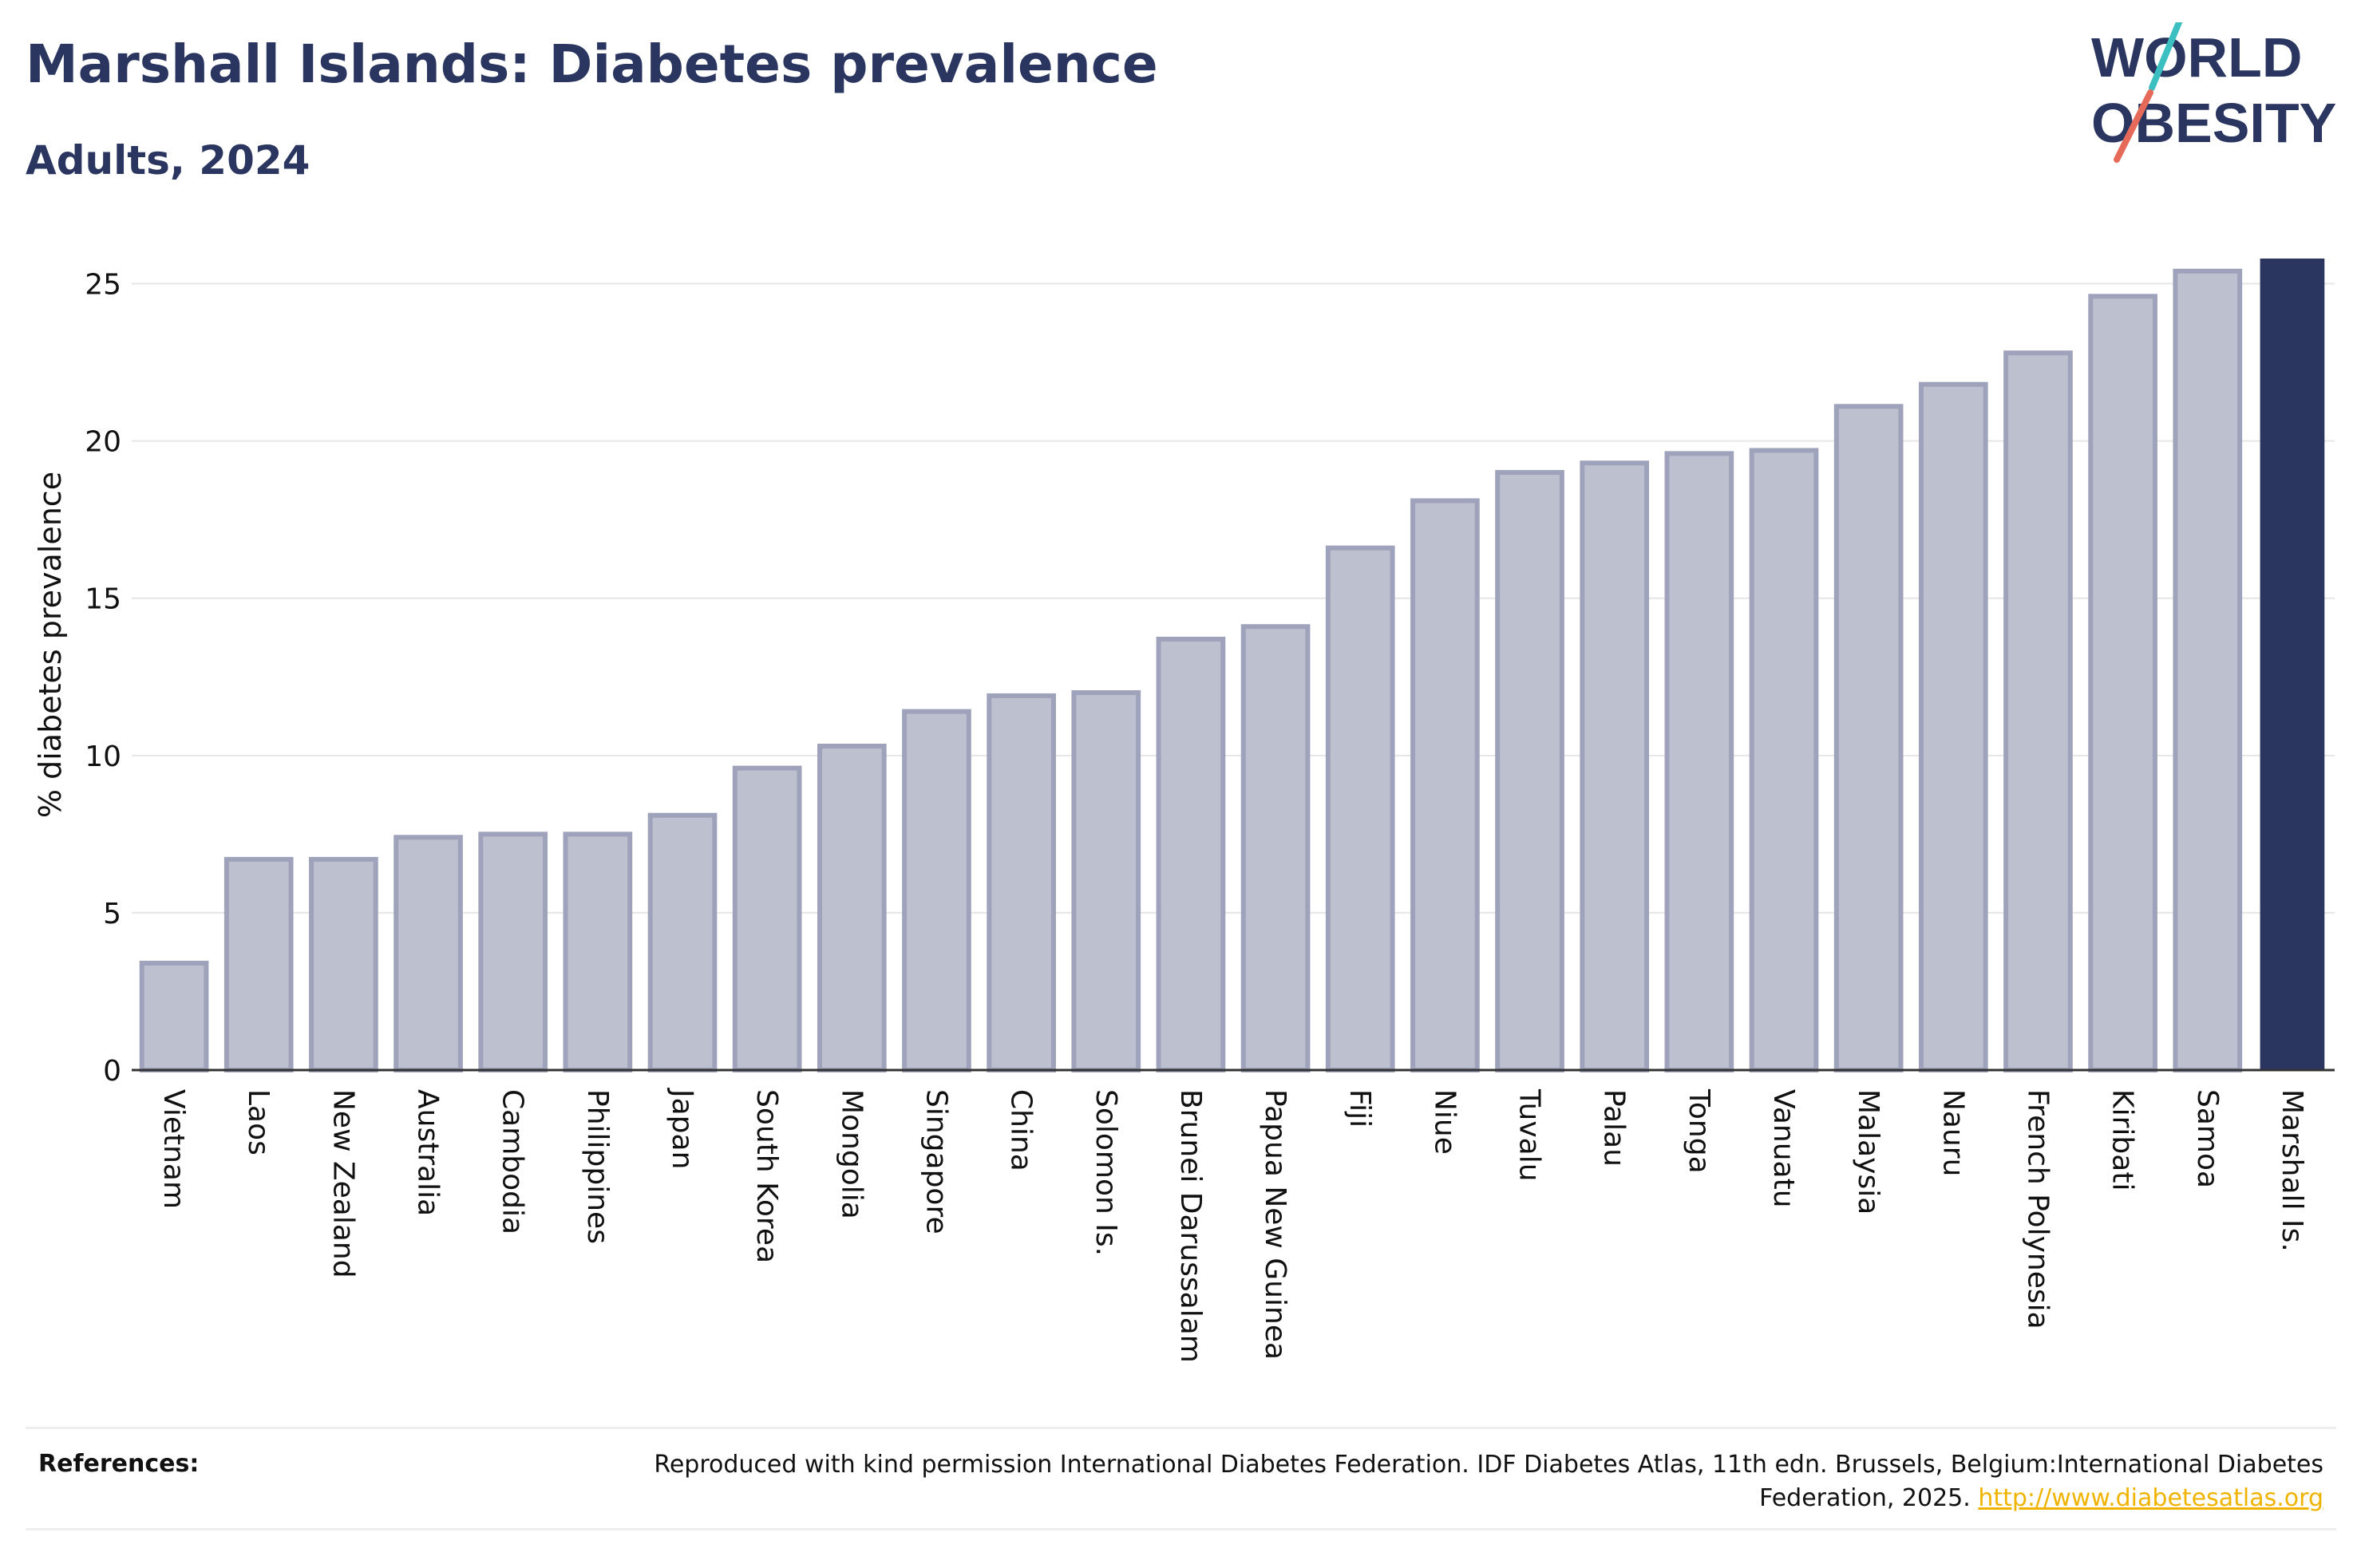 This screenshot has width=2361, height=1568. What do you see at coordinates (1106, 880) in the screenshot?
I see `bar-solomon-is` at bounding box center [1106, 880].